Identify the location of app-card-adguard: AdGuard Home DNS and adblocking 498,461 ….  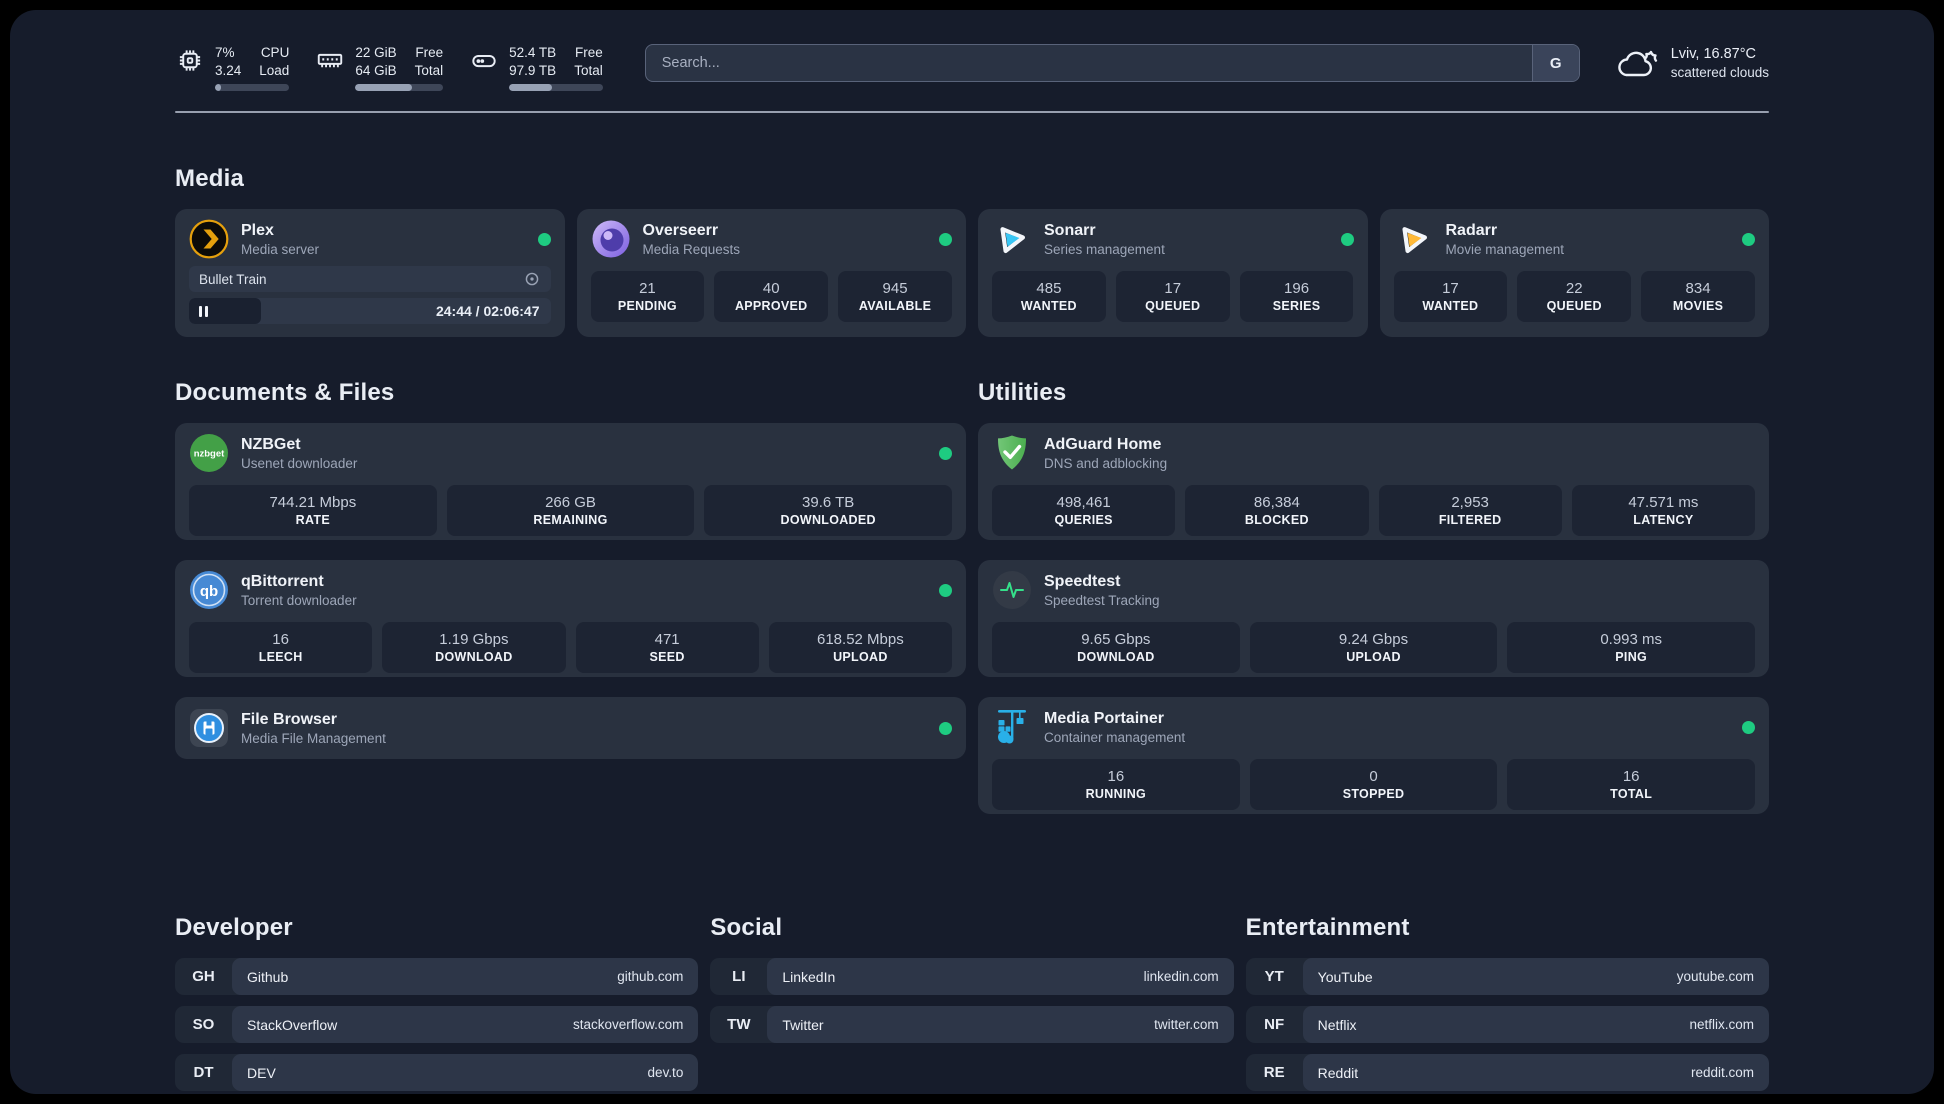
(1373, 481).